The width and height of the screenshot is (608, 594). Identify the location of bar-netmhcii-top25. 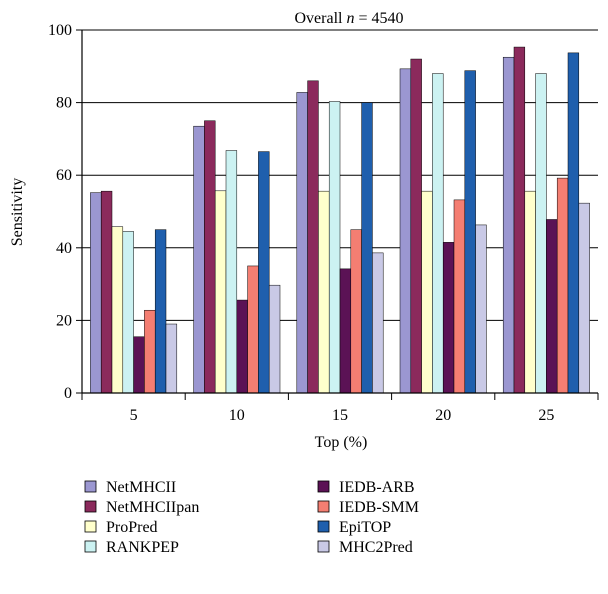
(508, 225).